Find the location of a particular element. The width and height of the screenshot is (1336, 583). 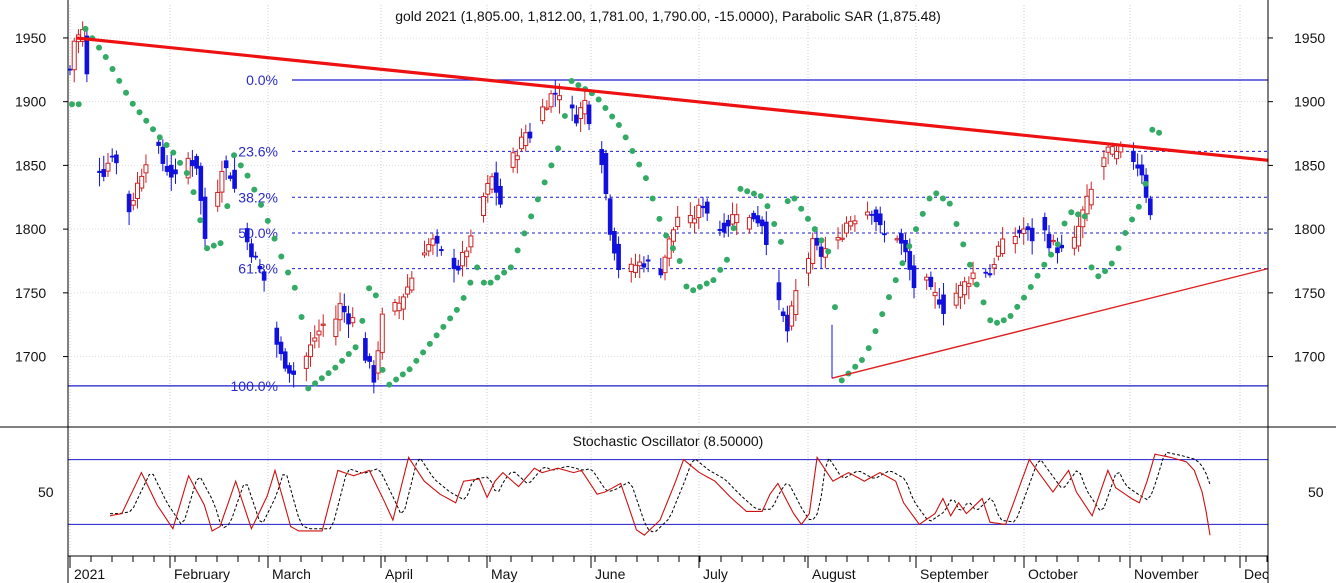

fib-label: 23.6% is located at coordinates (258, 151).